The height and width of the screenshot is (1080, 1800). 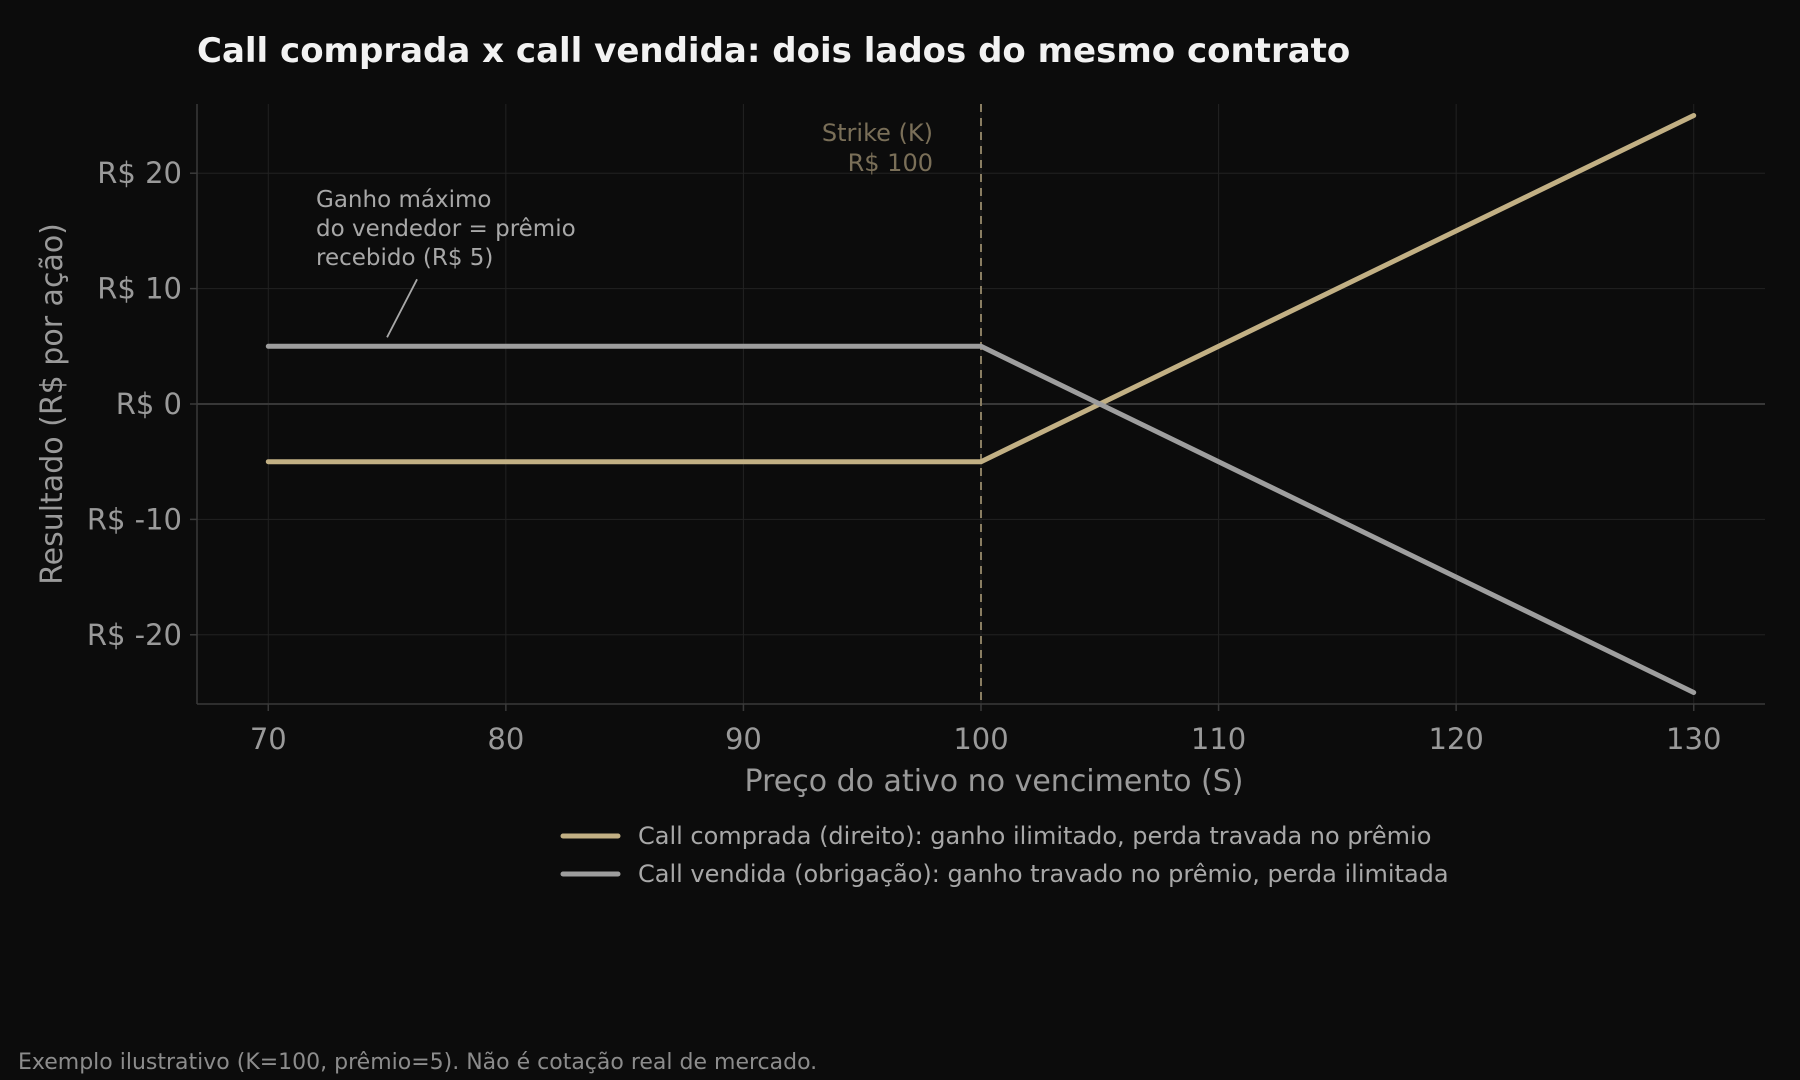 What do you see at coordinates (402, 308) in the screenshot?
I see `annotation-pointer` at bounding box center [402, 308].